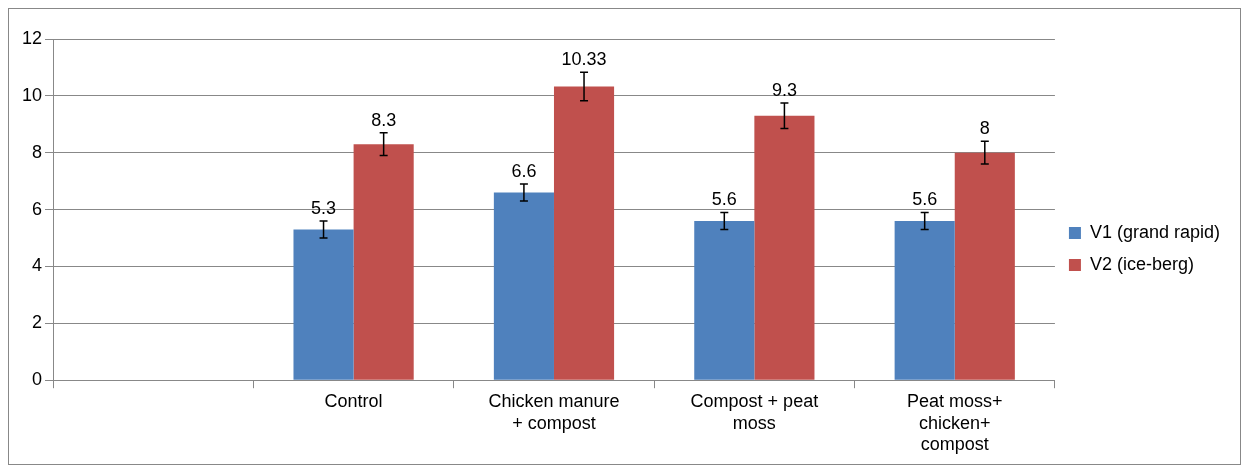  Describe the element at coordinates (37, 322) in the screenshot. I see `y-tick-label: 2` at that location.